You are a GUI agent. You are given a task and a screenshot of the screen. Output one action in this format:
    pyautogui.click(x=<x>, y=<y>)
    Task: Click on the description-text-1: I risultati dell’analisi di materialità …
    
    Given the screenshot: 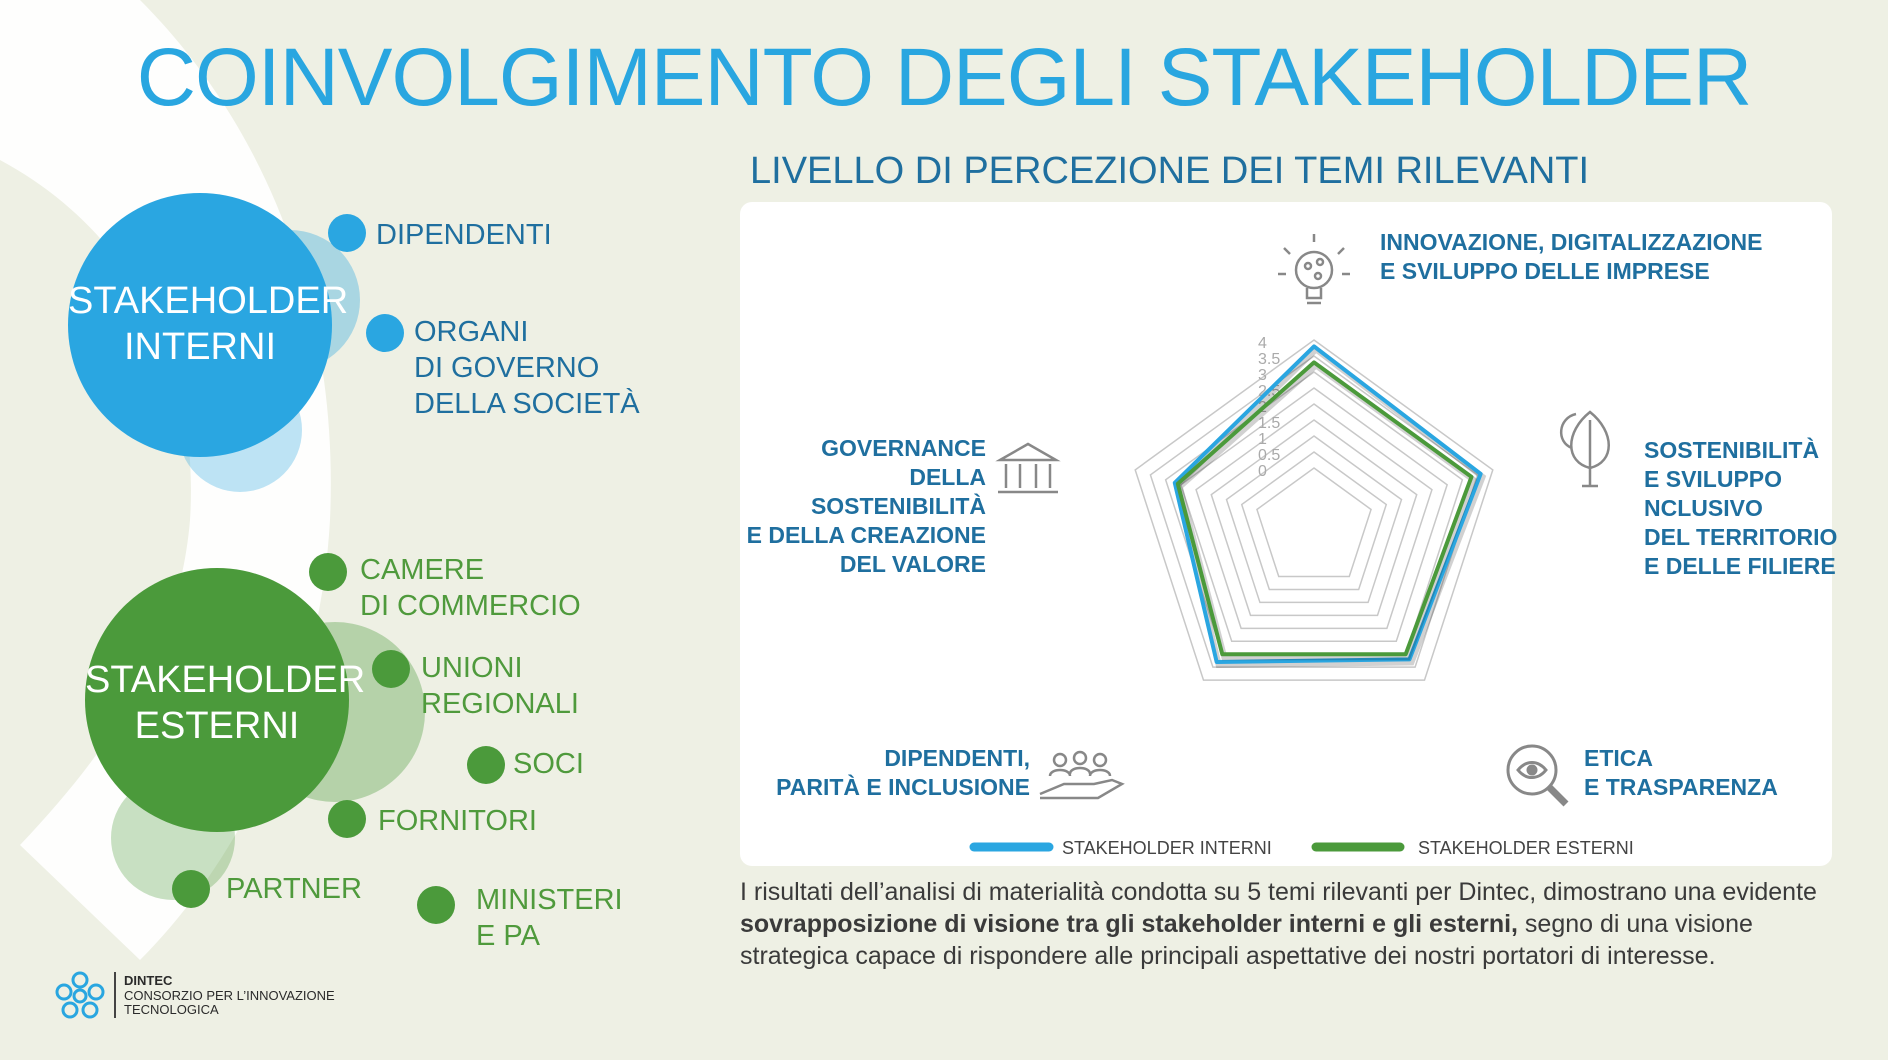 What is the action you would take?
    pyautogui.click(x=1278, y=892)
    